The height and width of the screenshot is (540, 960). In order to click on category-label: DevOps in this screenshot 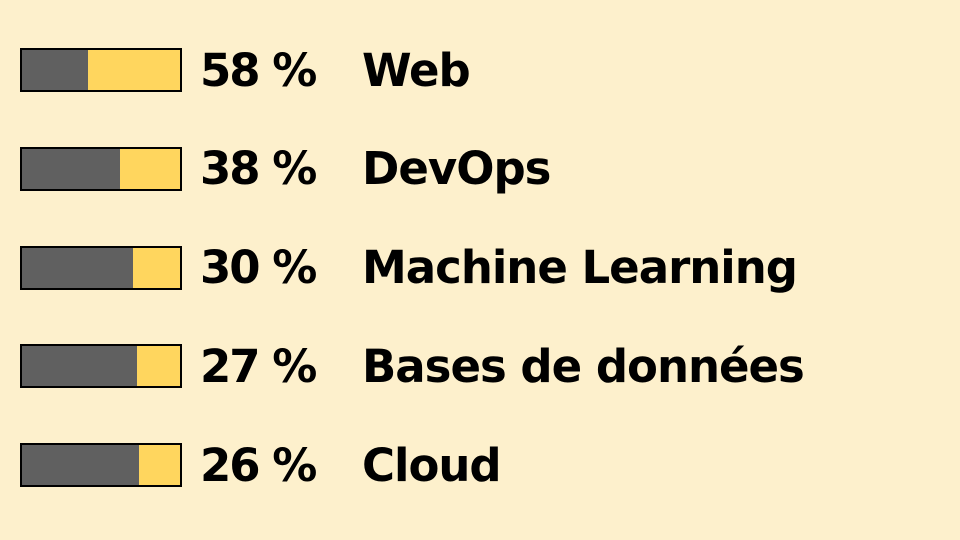, I will do `click(456, 169)`.